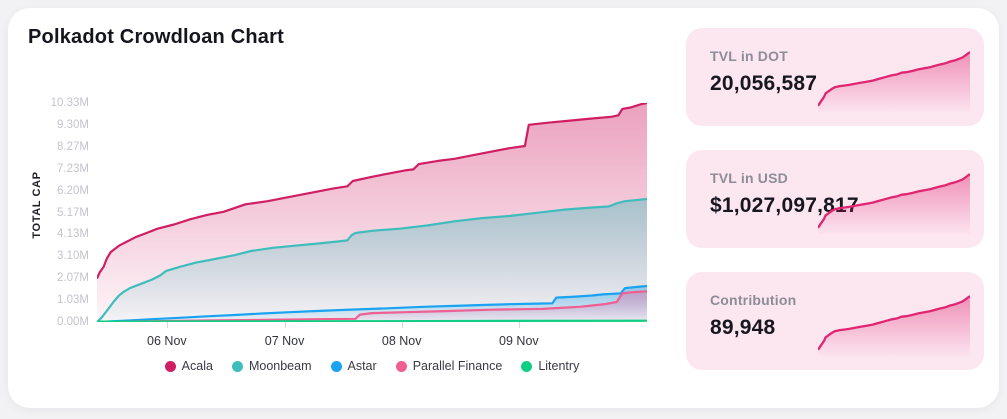 The height and width of the screenshot is (419, 1007). I want to click on x-axis-tick-label: 09 Nov, so click(519, 341).